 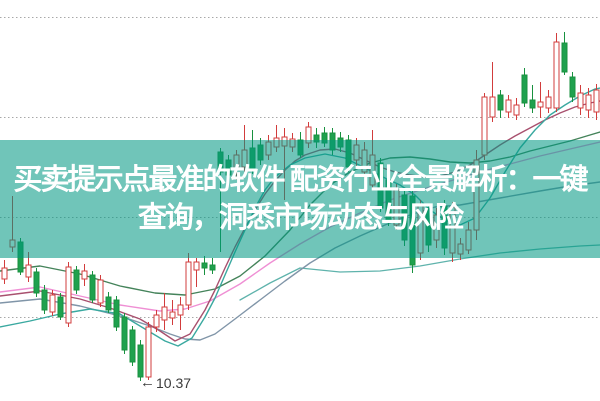 What do you see at coordinates (300, 218) in the screenshot?
I see `banner-title-line-2: 查询，洞悉市场动态与风险` at bounding box center [300, 218].